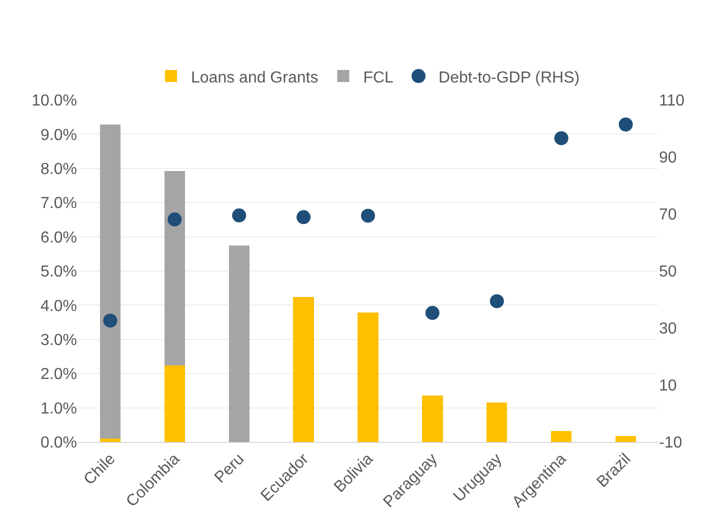 This screenshot has height=530, width=728. What do you see at coordinates (58, 135) in the screenshot?
I see `y-tick-label: 9.0%` at bounding box center [58, 135].